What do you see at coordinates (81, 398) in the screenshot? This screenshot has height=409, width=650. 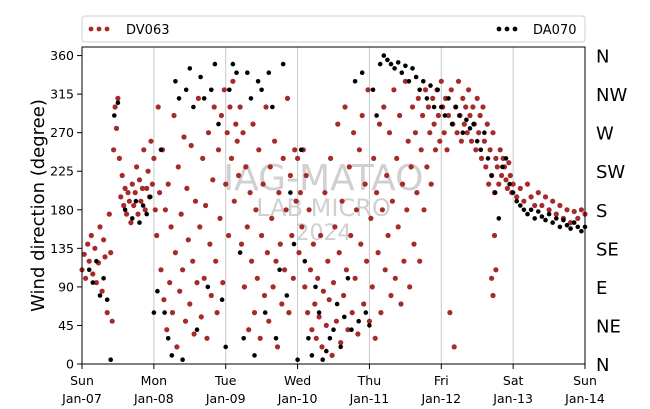 I see `x-tick-date: Jan-07` at bounding box center [81, 398].